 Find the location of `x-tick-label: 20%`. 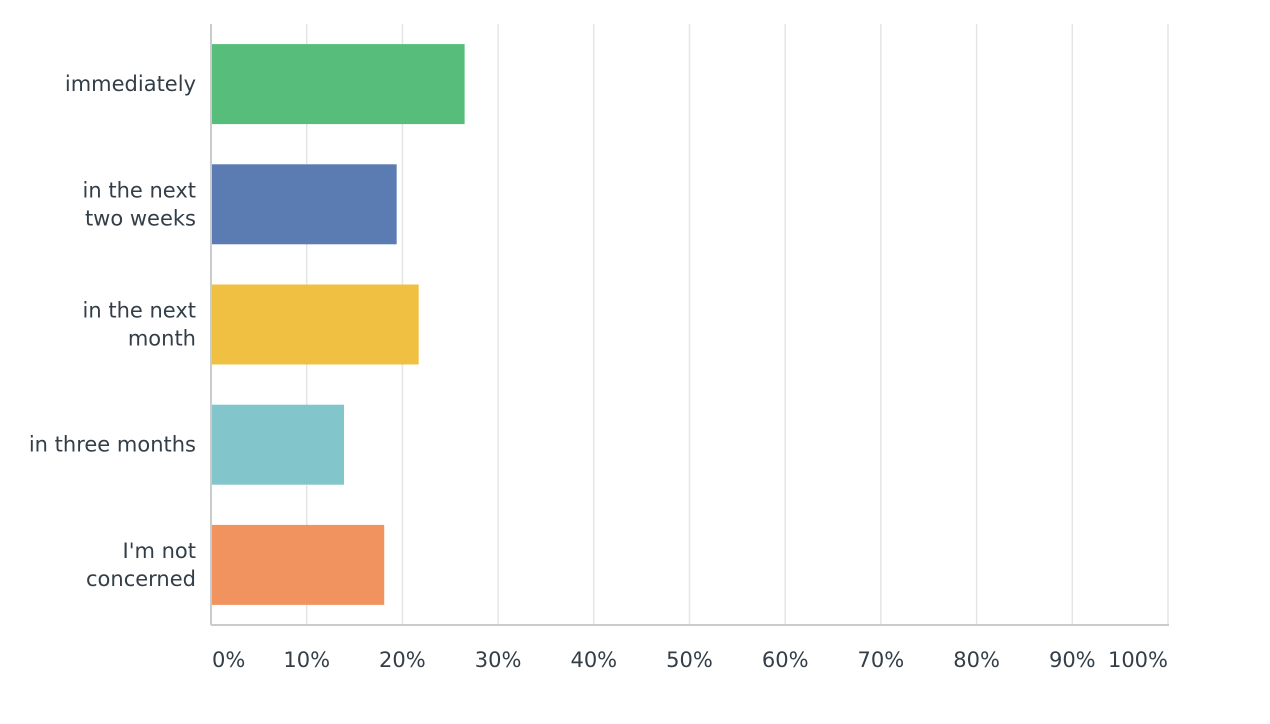

x-tick-label: 20% is located at coordinates (402, 660).